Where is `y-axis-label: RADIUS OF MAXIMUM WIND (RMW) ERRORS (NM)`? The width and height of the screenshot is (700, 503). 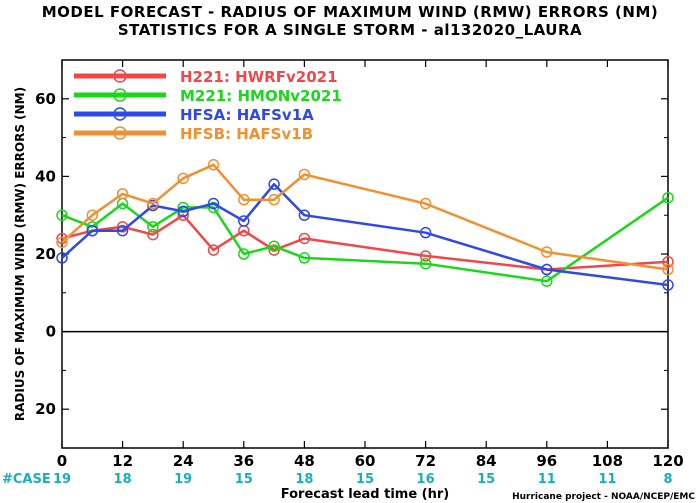
y-axis-label: RADIUS OF MAXIMUM WIND (RMW) ERRORS (NM) is located at coordinates (20, 254).